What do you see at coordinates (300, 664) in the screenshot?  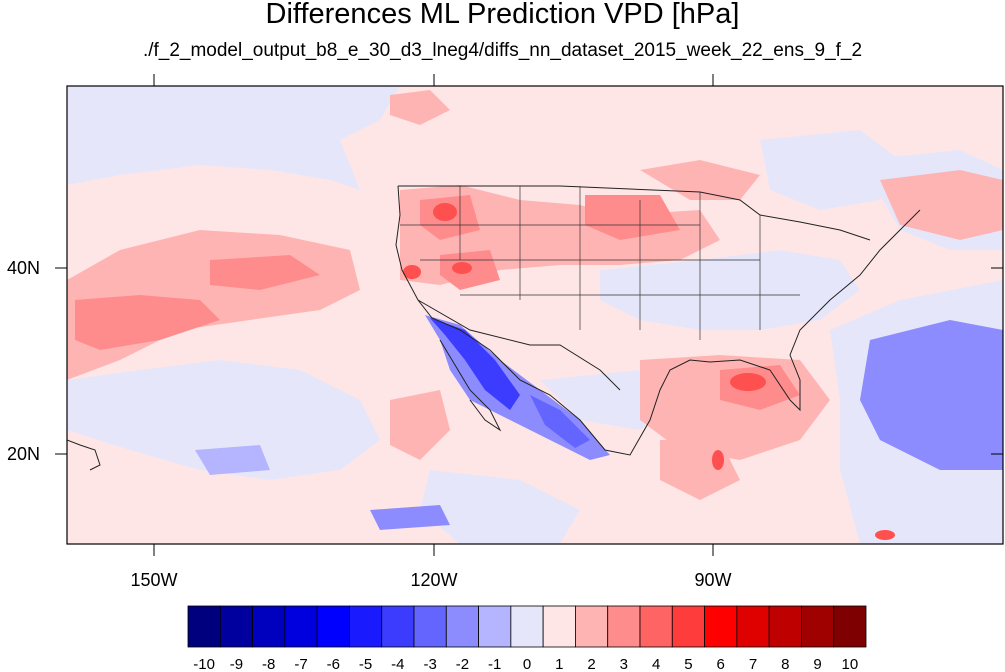 I see `colorbar-label: -7` at bounding box center [300, 664].